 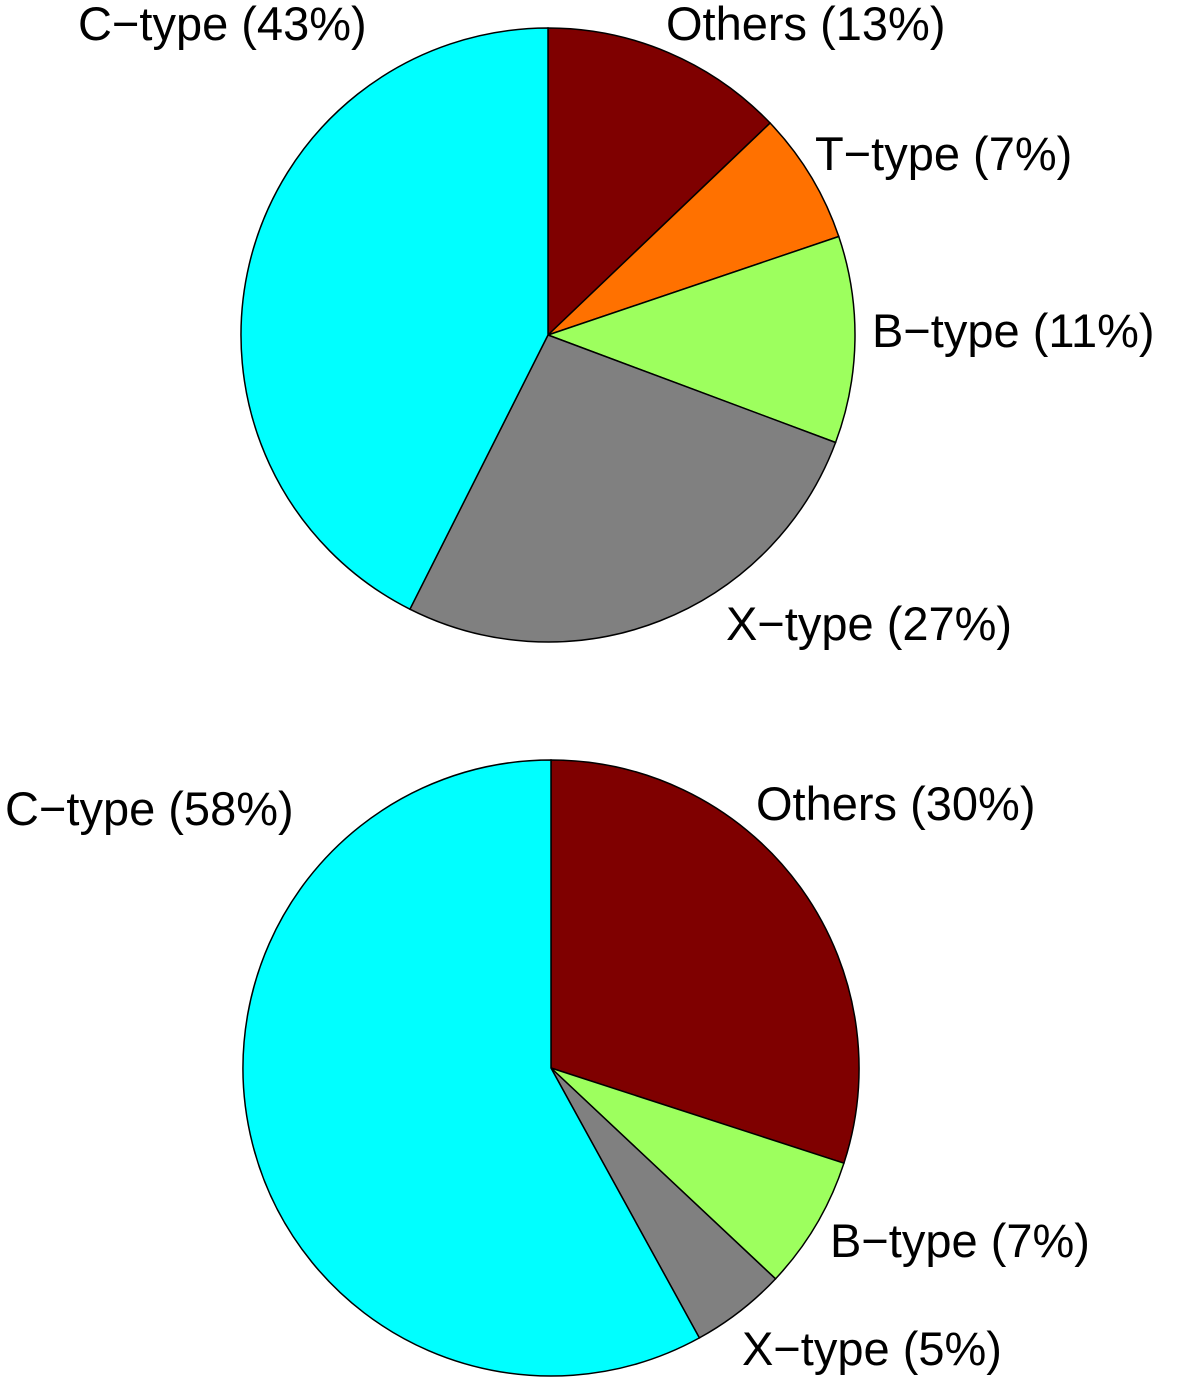 I want to click on pie-0-slice-b-type, so click(x=700, y=339).